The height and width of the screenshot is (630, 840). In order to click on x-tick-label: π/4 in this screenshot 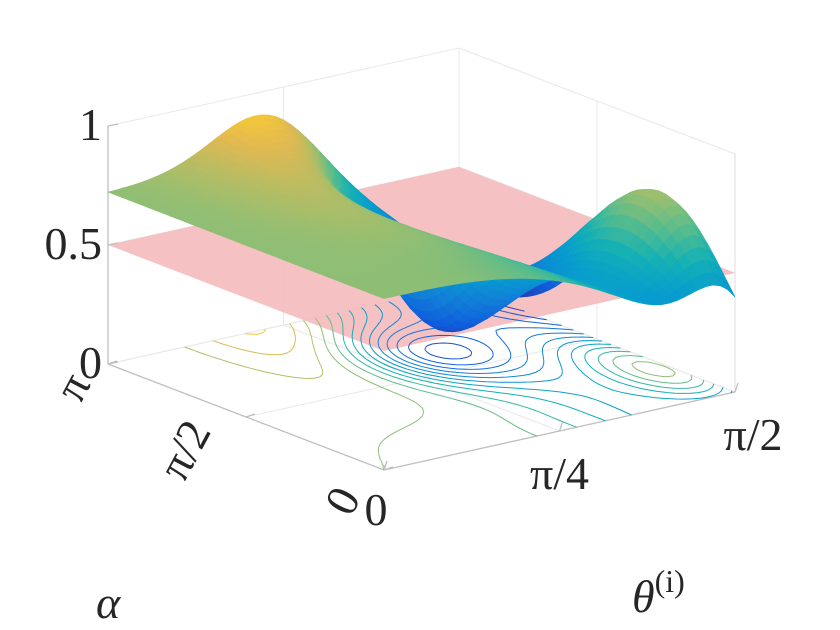, I will do `click(559, 473)`.